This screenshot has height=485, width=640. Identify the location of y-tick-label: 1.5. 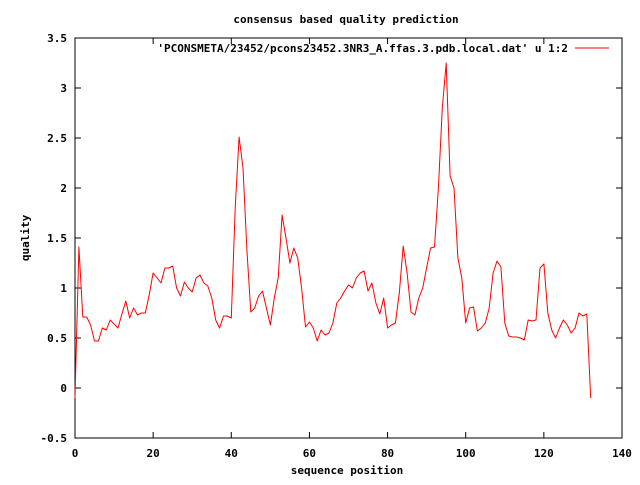
(57, 238).